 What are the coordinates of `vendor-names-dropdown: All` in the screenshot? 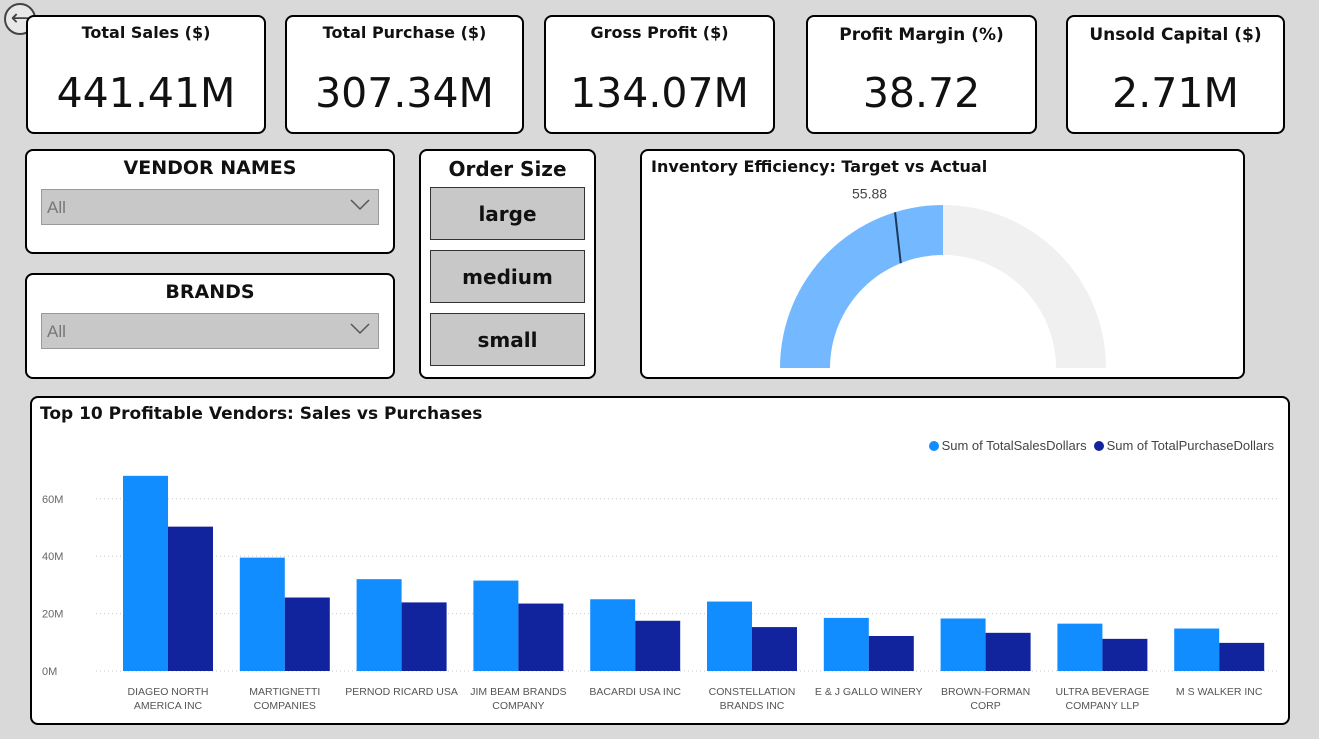 It's located at (210, 207).